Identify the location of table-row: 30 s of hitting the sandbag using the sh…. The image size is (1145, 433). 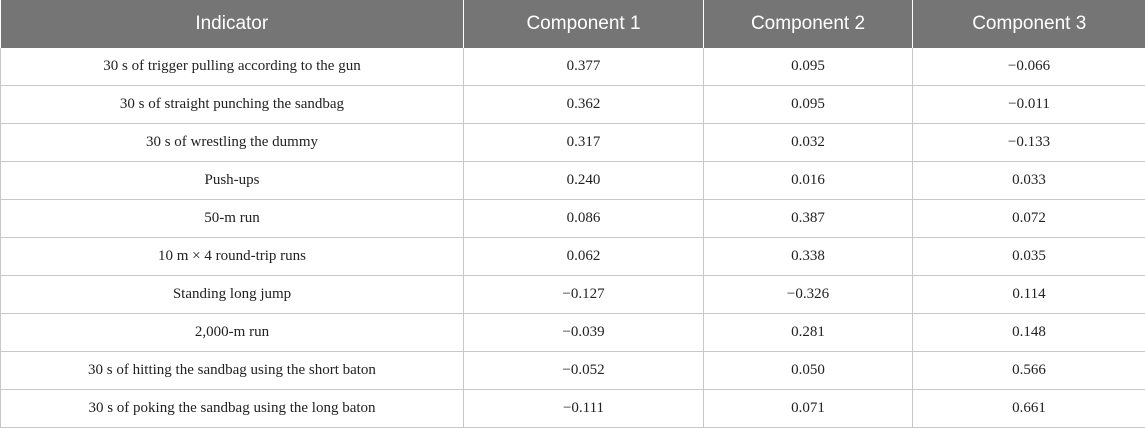
(572, 370).